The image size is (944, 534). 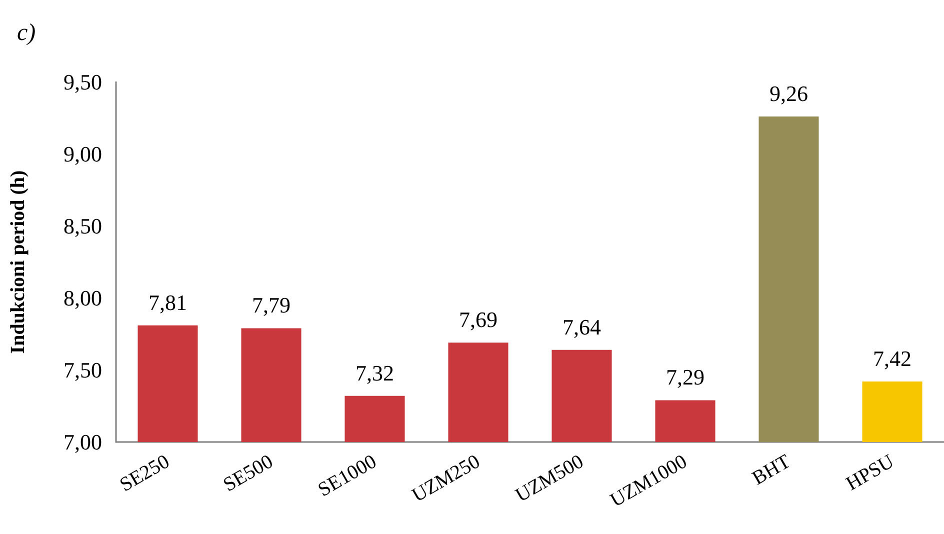 I want to click on y-tick-label: 7,50, so click(x=83, y=370).